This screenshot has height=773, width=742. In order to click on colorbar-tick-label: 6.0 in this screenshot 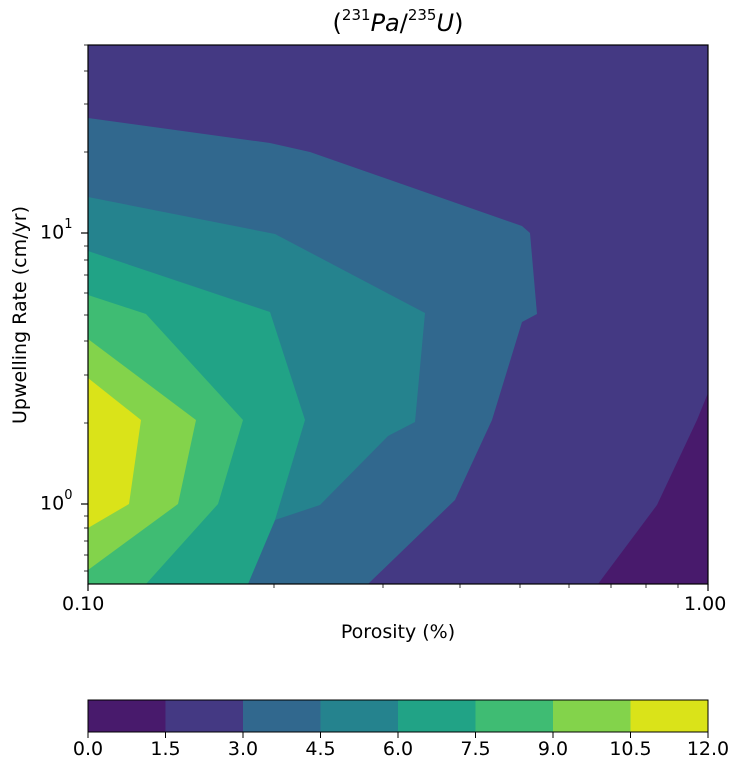, I will do `click(398, 749)`.